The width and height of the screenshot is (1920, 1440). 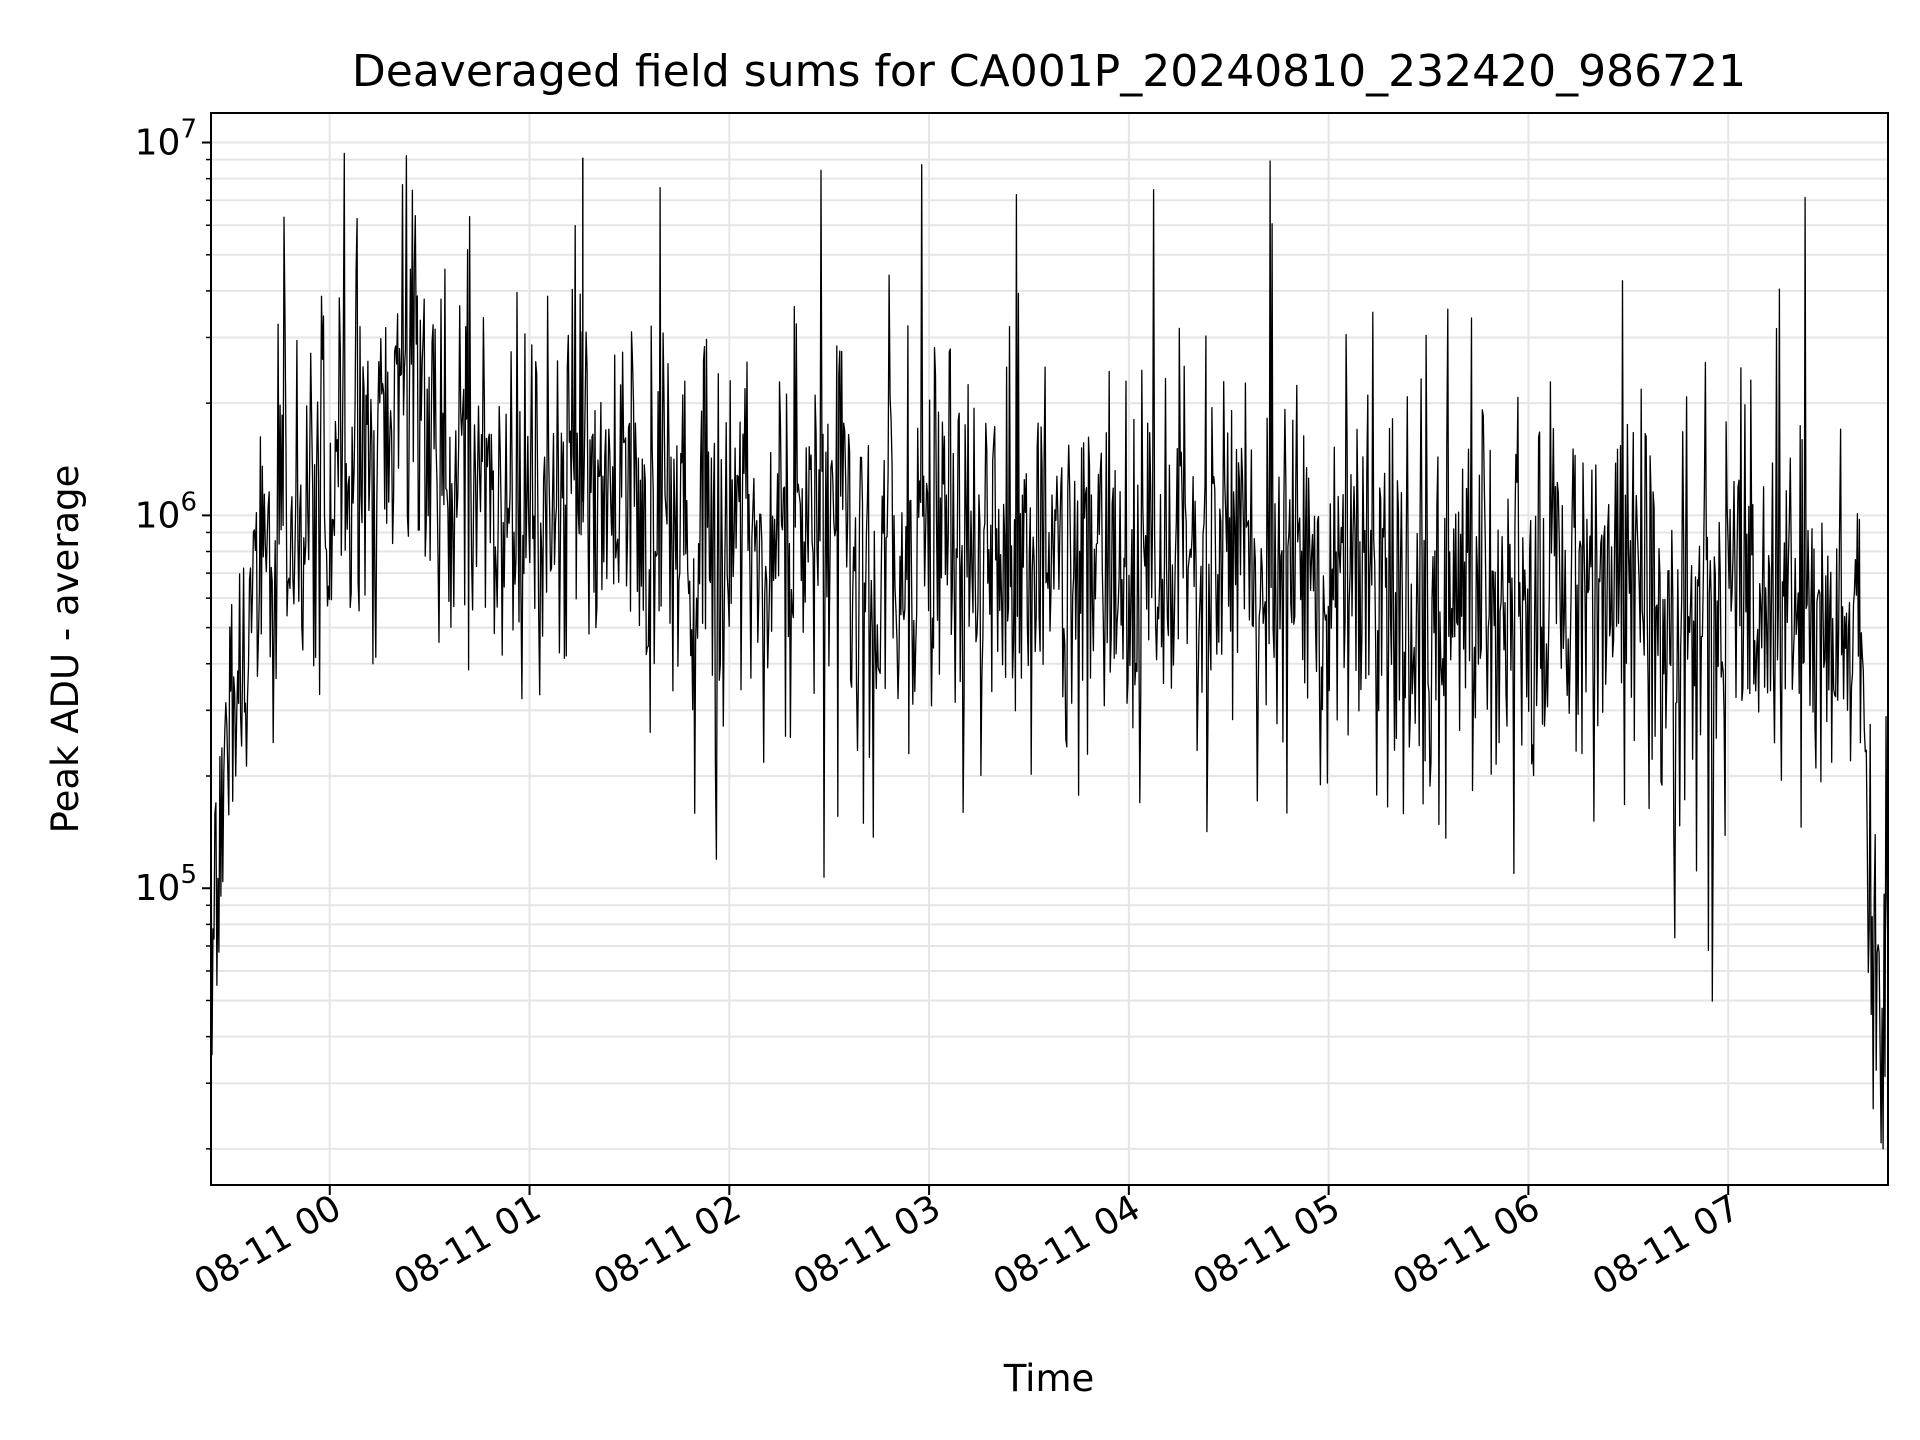 I want to click on y-tick-exponent: 7, so click(x=188, y=130).